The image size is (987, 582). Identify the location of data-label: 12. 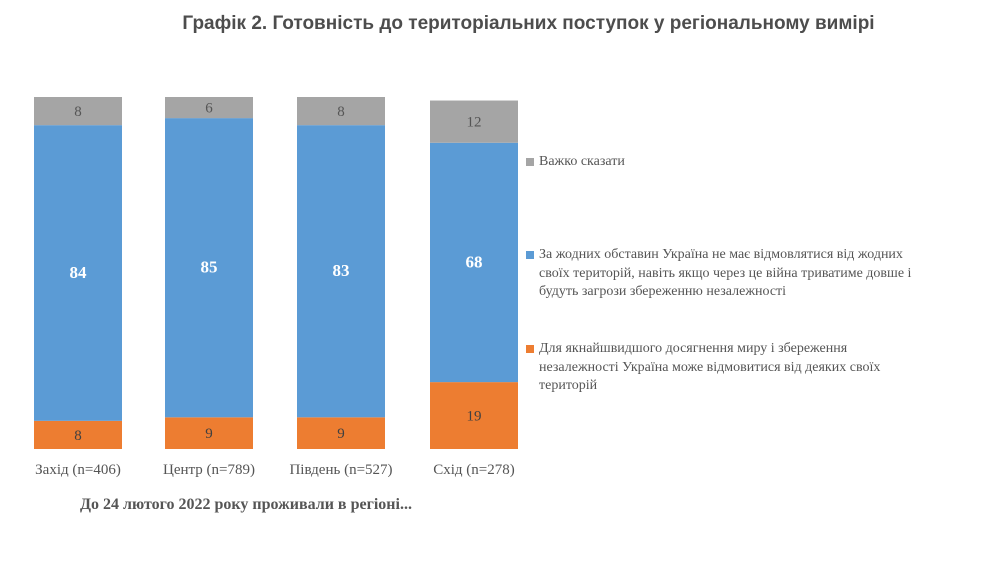
(474, 123).